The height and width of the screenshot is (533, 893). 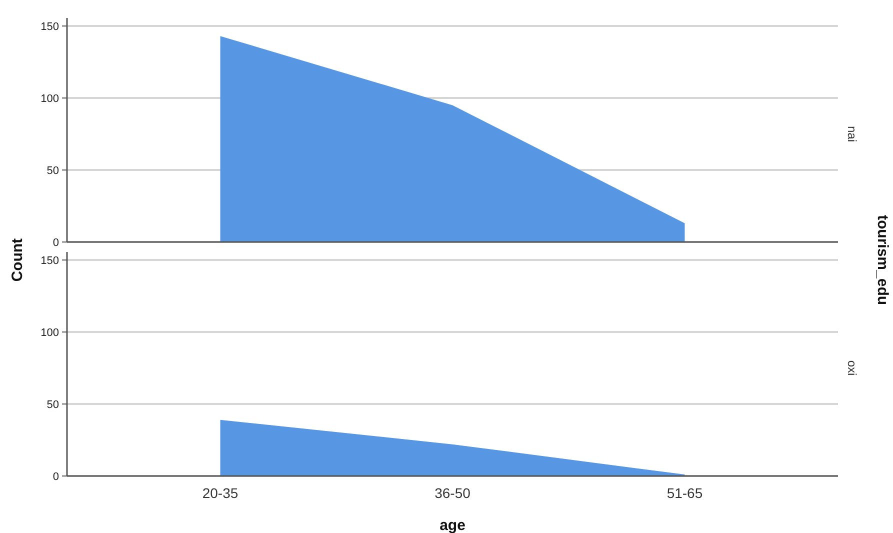 I want to click on x-tick-label: 20-35, so click(x=220, y=493).